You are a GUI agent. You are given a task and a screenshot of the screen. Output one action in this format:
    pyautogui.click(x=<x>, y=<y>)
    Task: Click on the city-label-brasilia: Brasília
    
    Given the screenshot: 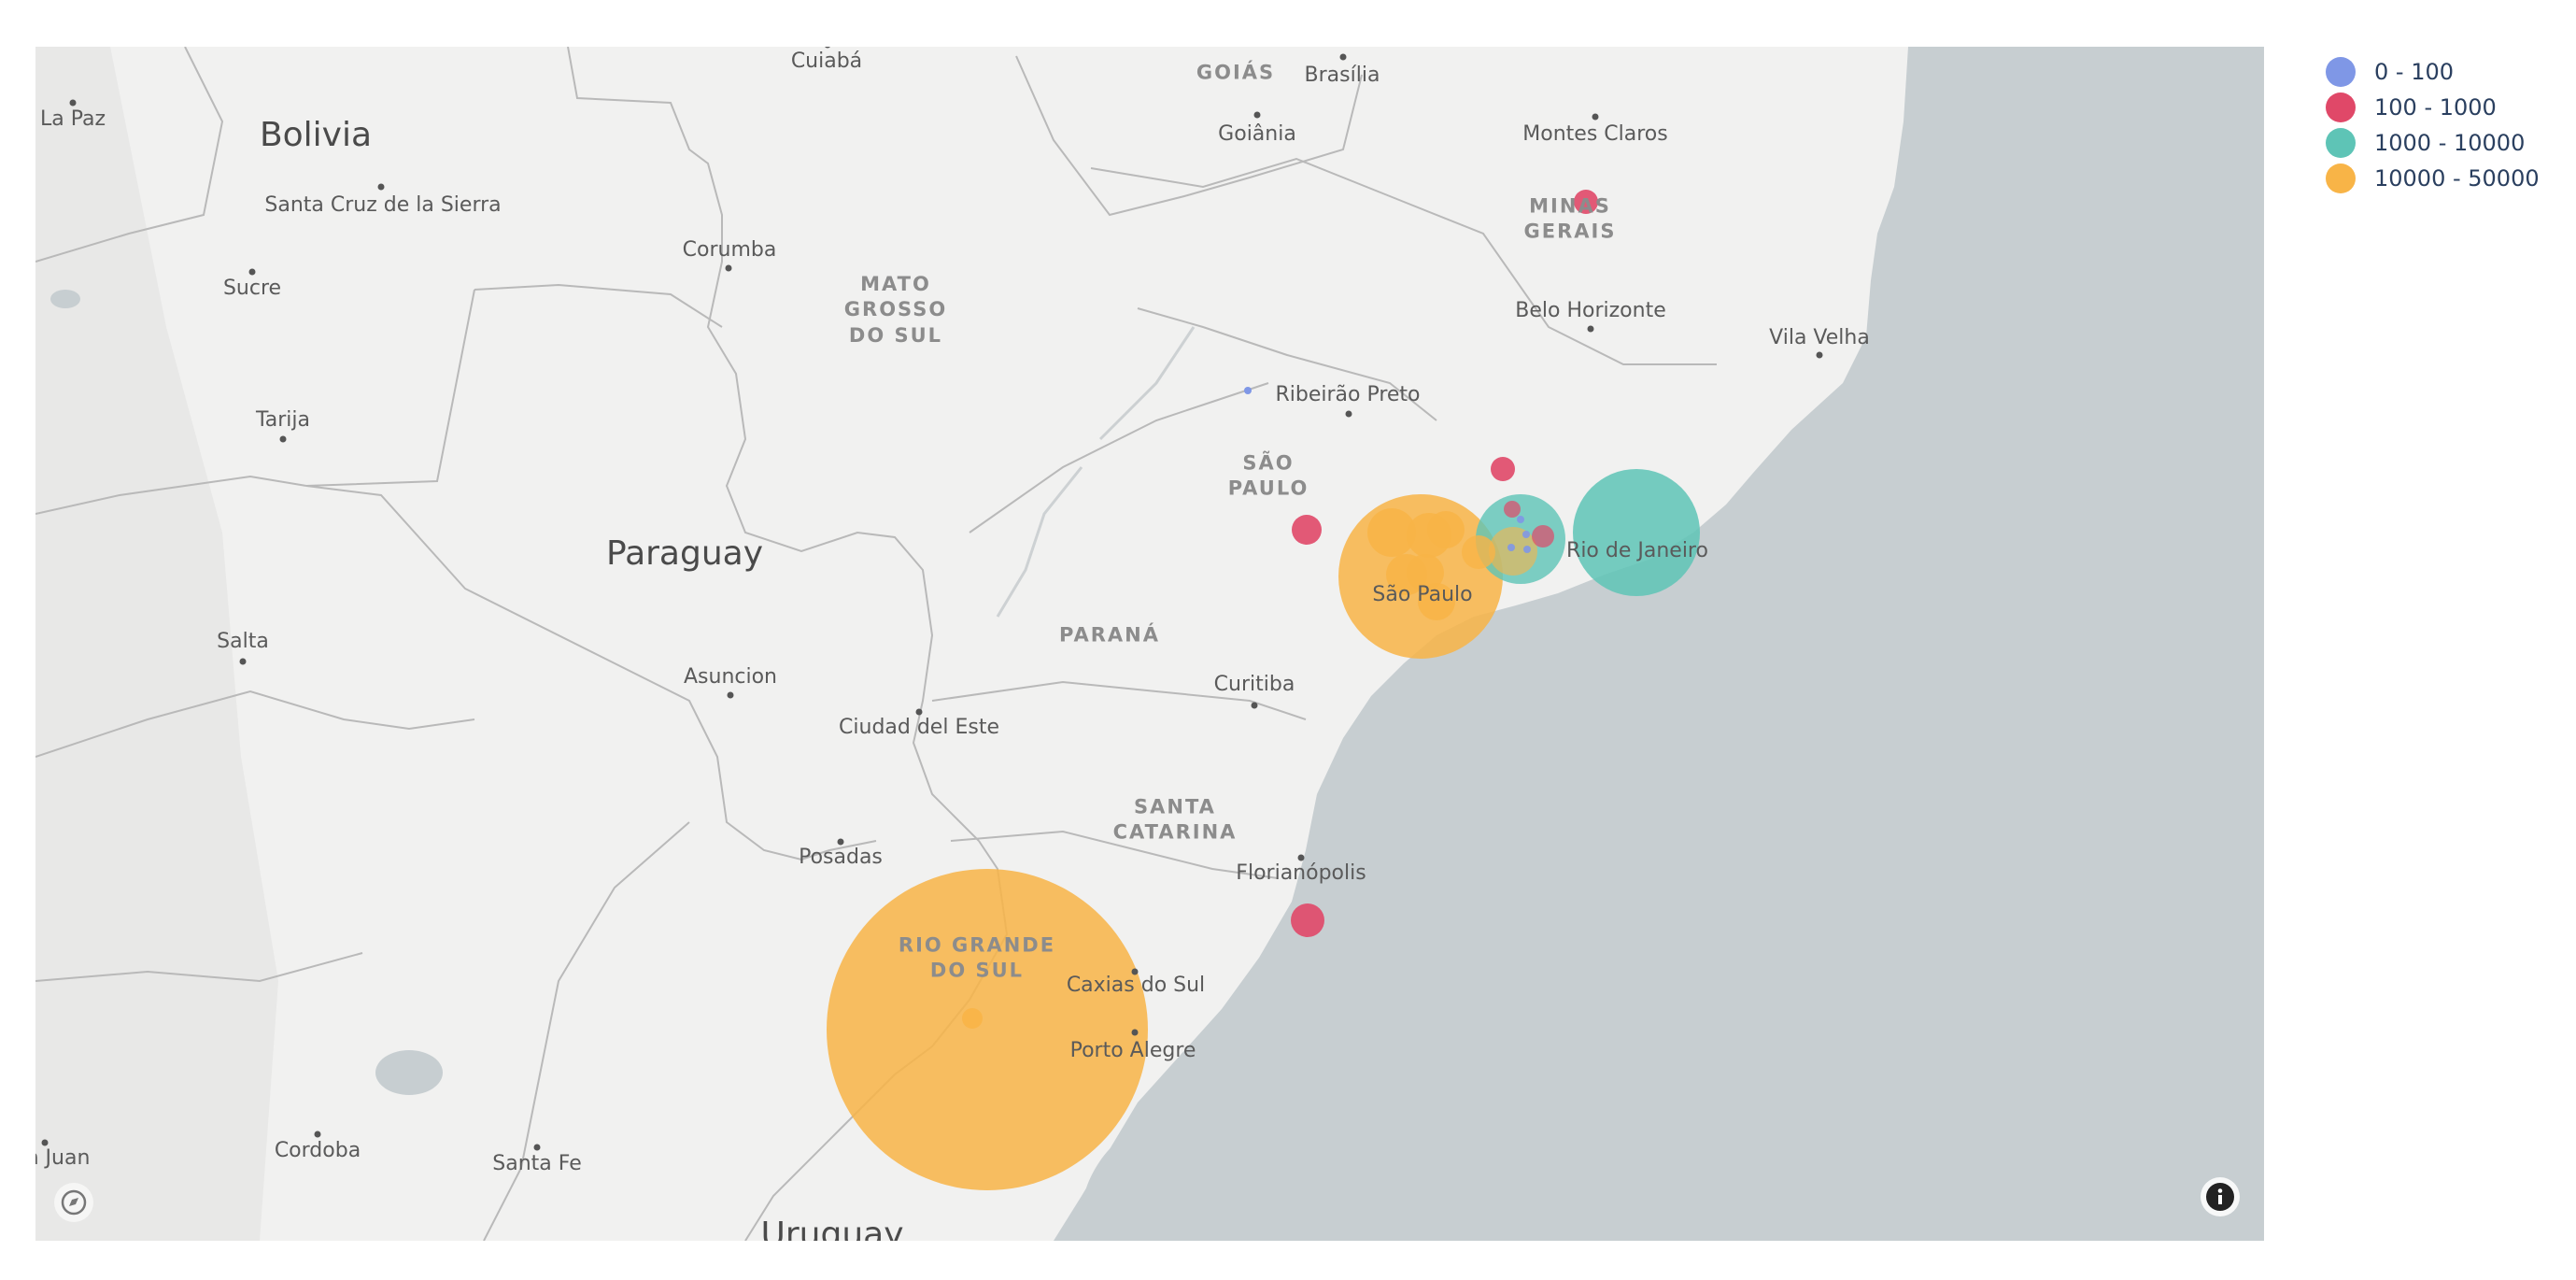 What is the action you would take?
    pyautogui.click(x=1342, y=75)
    